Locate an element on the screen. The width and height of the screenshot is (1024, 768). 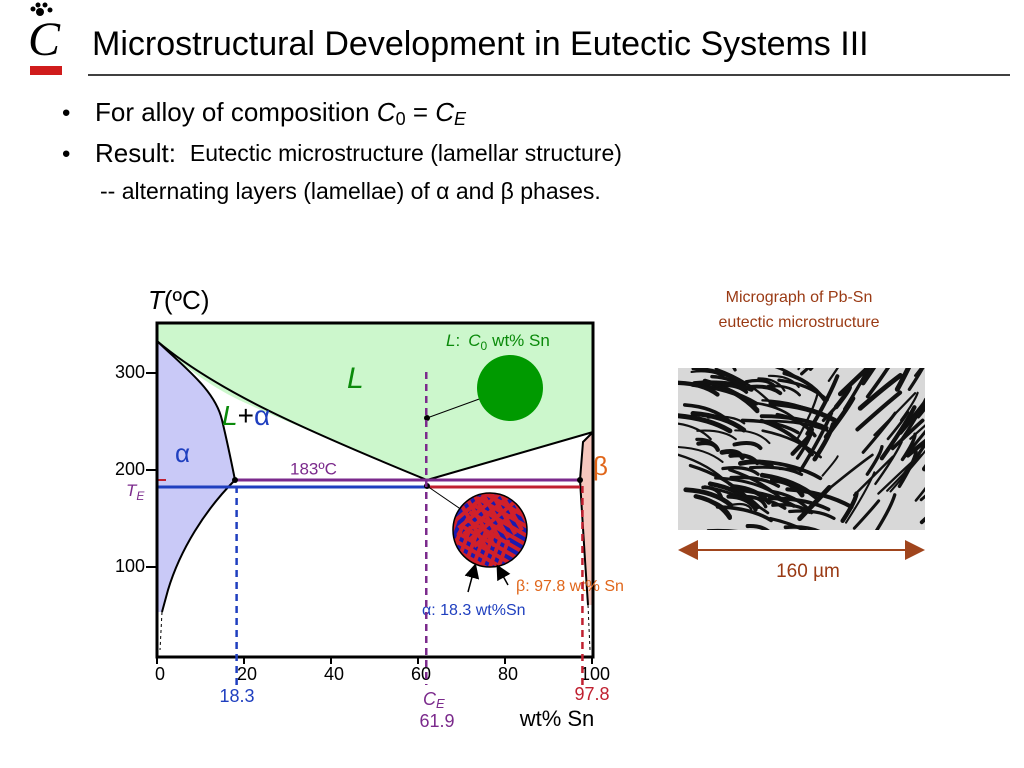
region-label: α is located at coordinates (182, 453).